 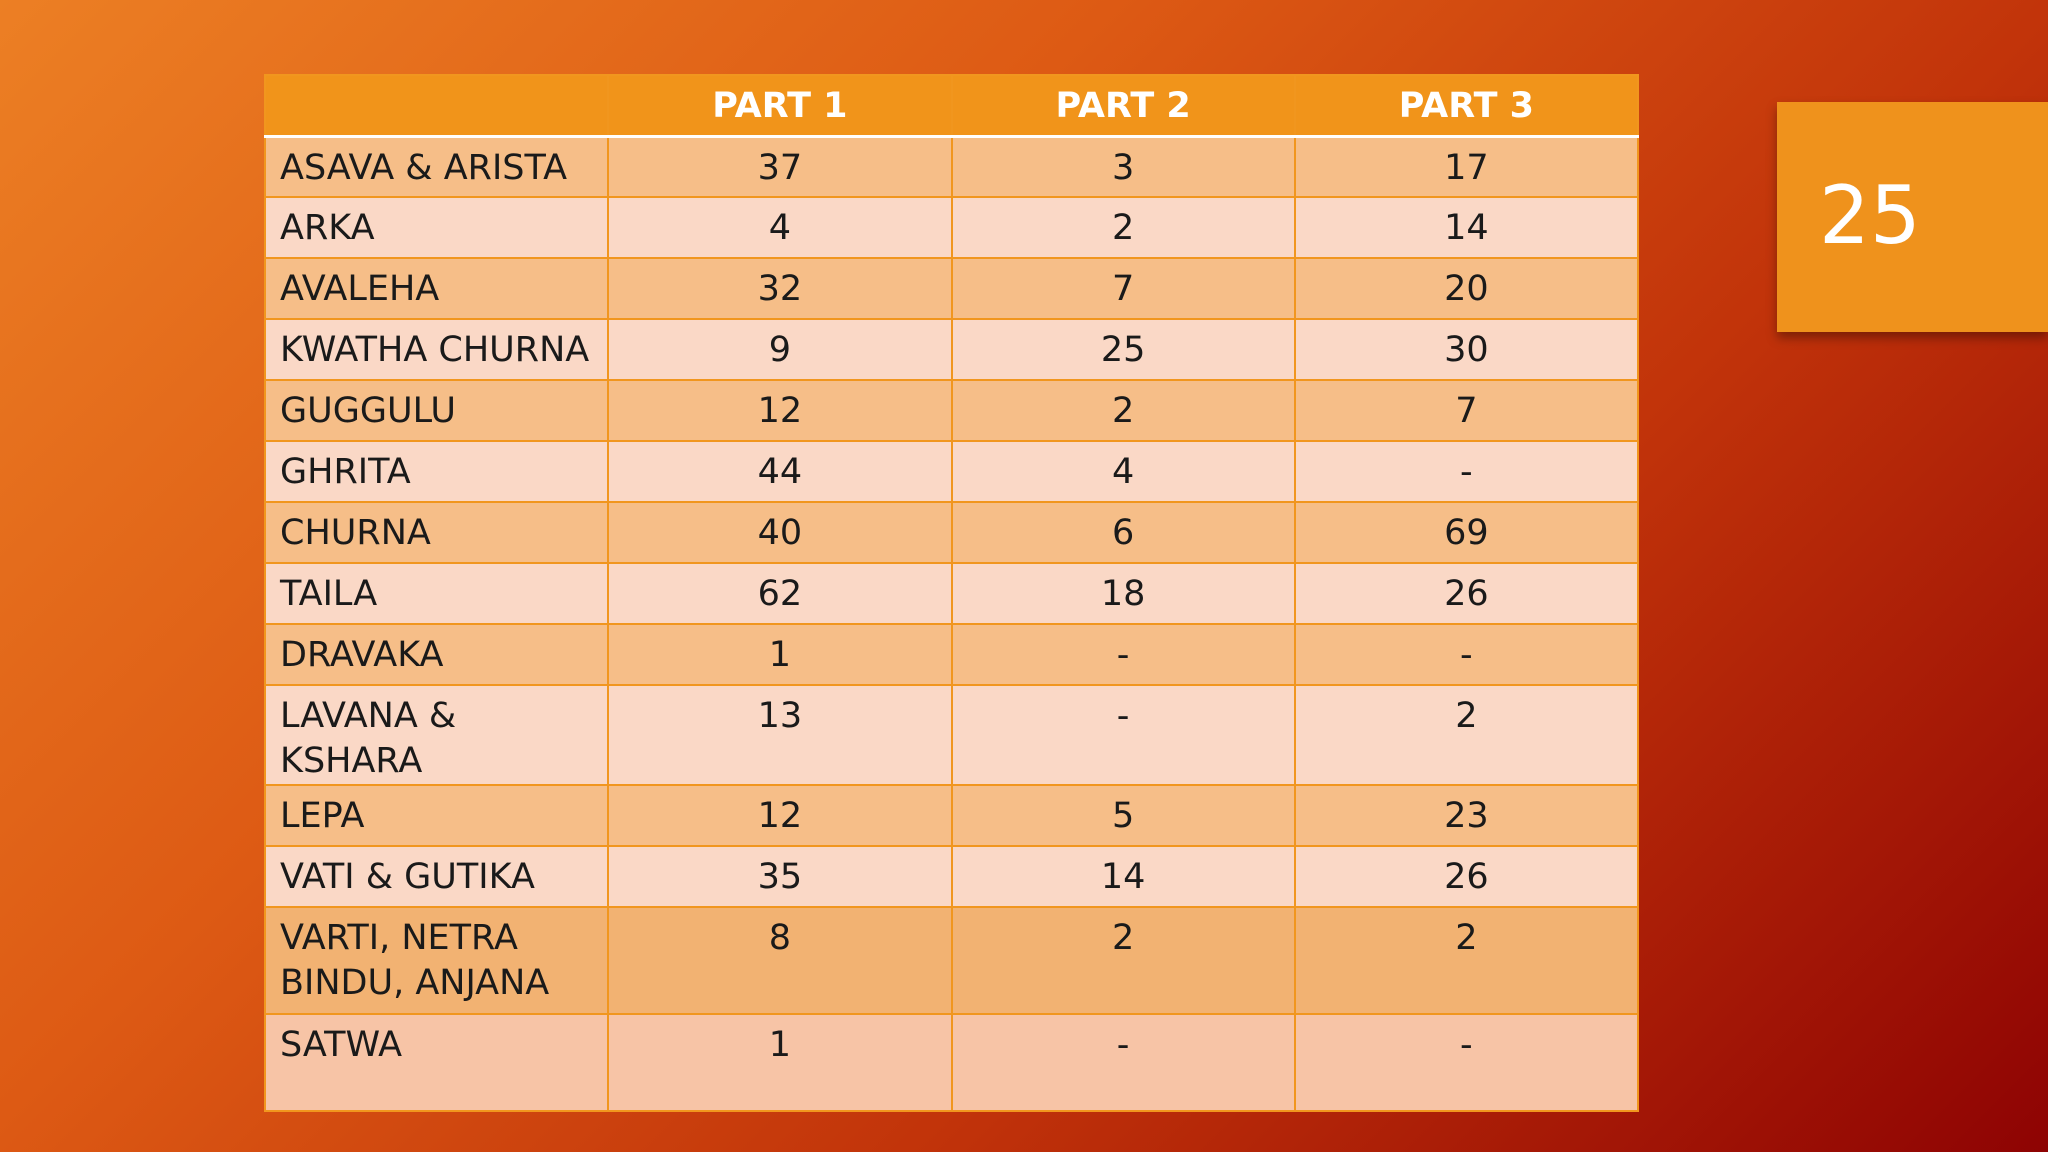 I want to click on cell: 17, so click(x=1466, y=166).